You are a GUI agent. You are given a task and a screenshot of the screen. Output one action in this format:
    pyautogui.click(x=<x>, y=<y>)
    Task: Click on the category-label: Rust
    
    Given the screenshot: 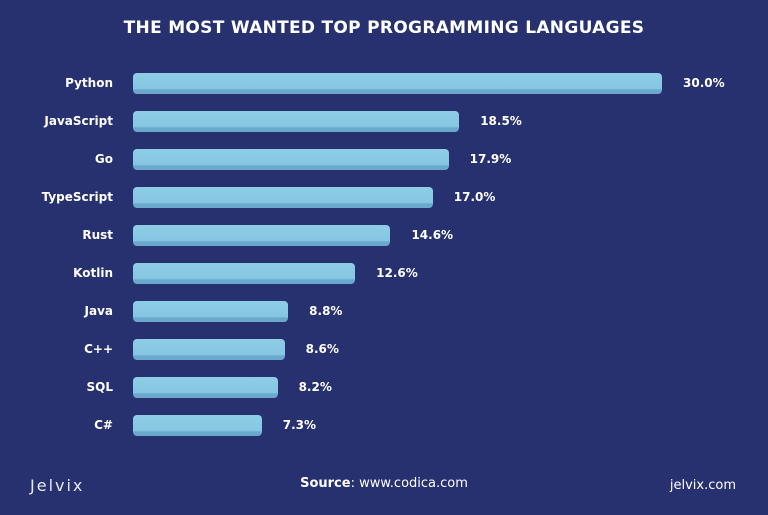 What is the action you would take?
    pyautogui.click(x=97, y=235)
    